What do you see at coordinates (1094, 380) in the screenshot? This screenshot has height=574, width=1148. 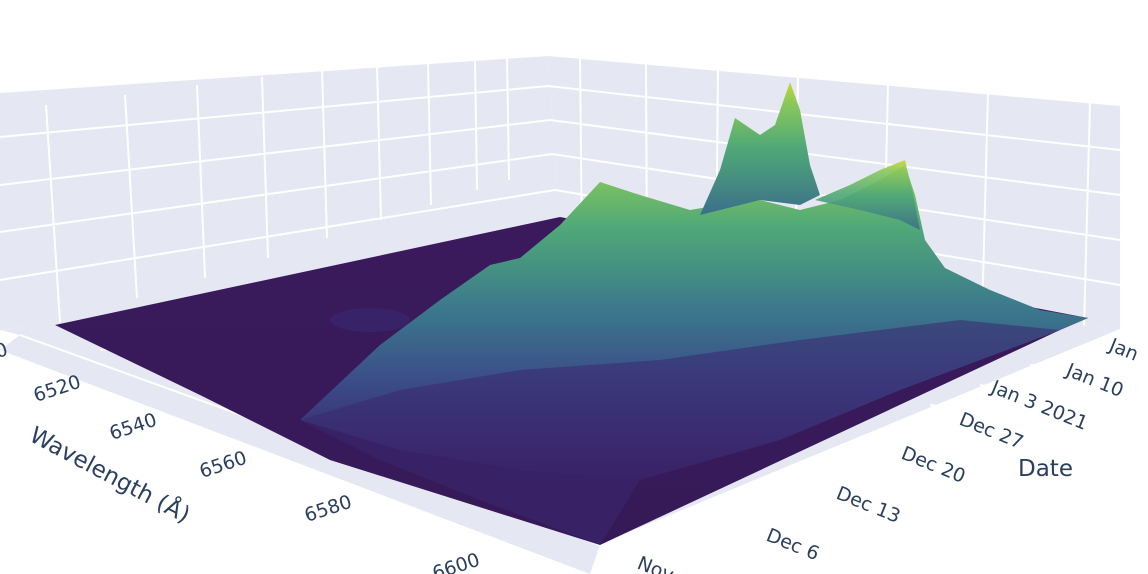 I see `y-tick: Jan 10` at bounding box center [1094, 380].